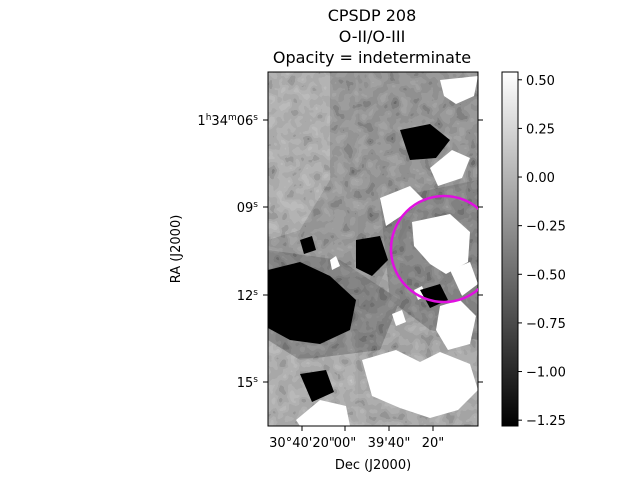 The image size is (640, 480). Describe the element at coordinates (540, 81) in the screenshot. I see `colorbar-tick-label: 0.50` at that location.